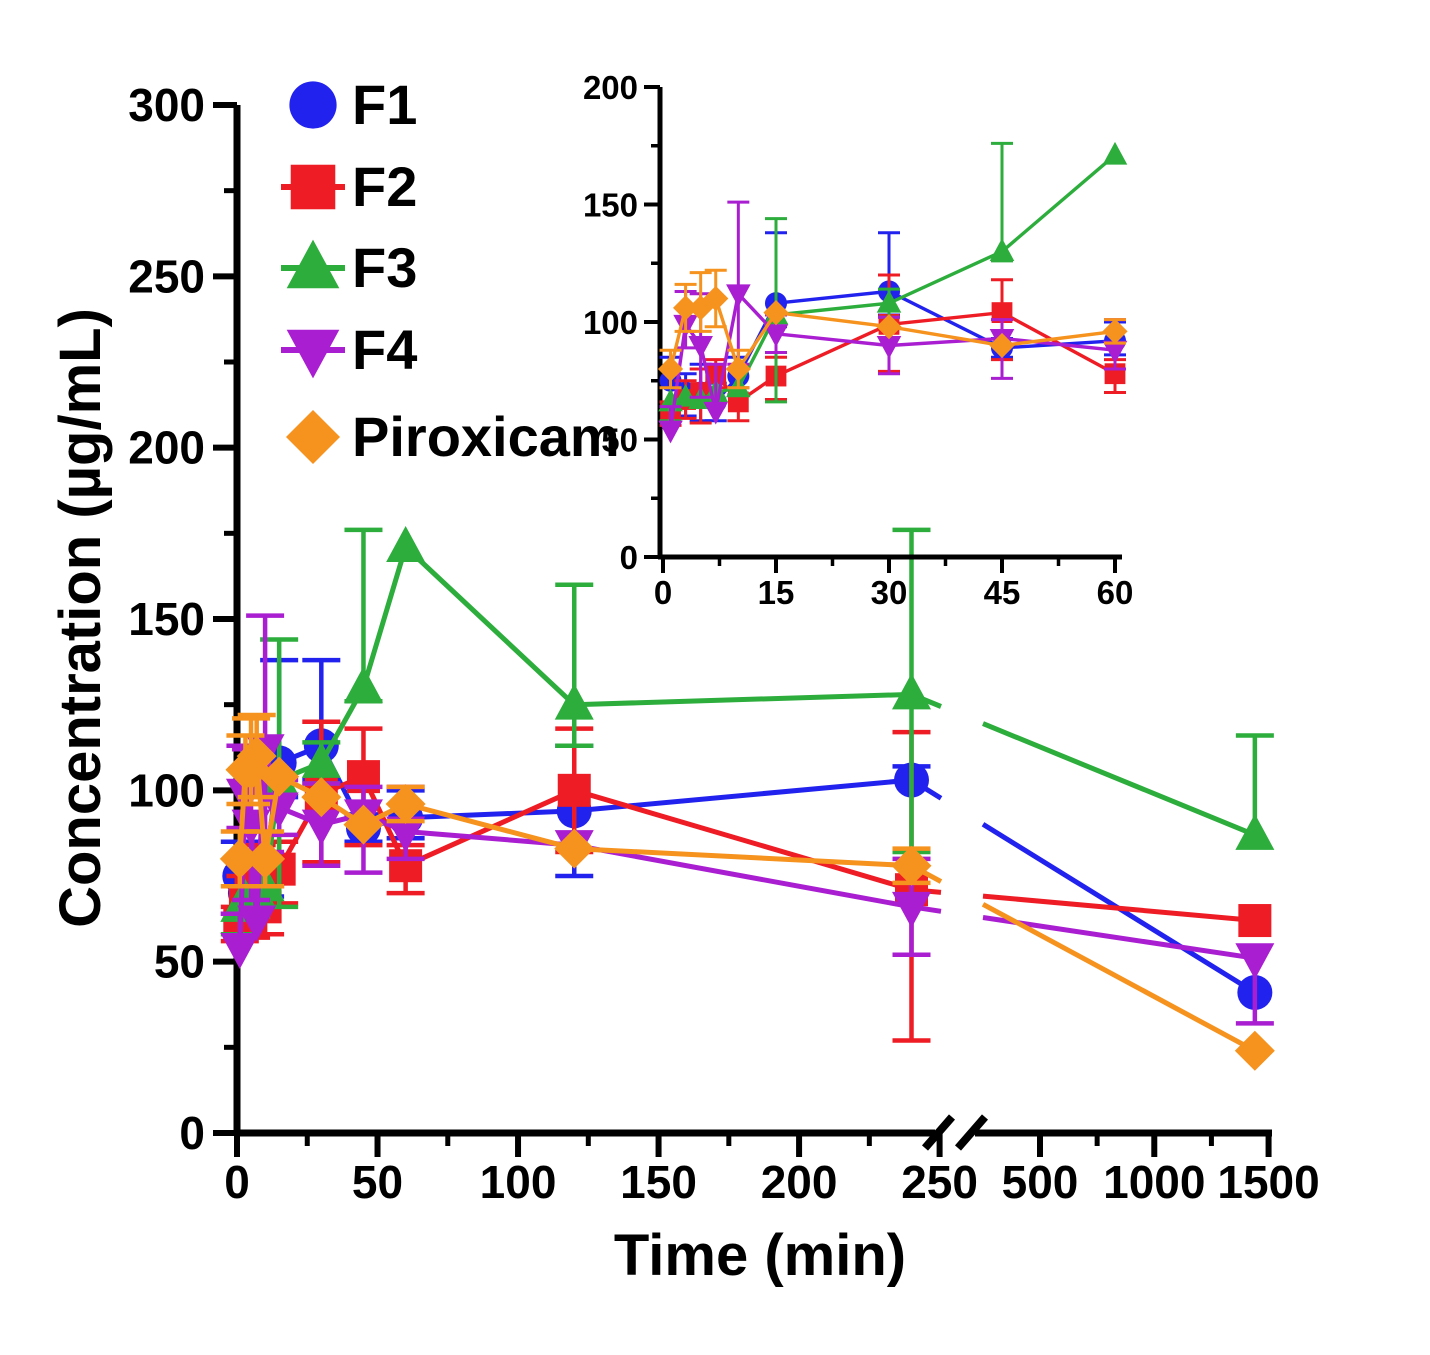 Image resolution: width=1430 pixels, height=1355 pixels. What do you see at coordinates (349, 349) in the screenshot?
I see `legend-item-F4: F4` at bounding box center [349, 349].